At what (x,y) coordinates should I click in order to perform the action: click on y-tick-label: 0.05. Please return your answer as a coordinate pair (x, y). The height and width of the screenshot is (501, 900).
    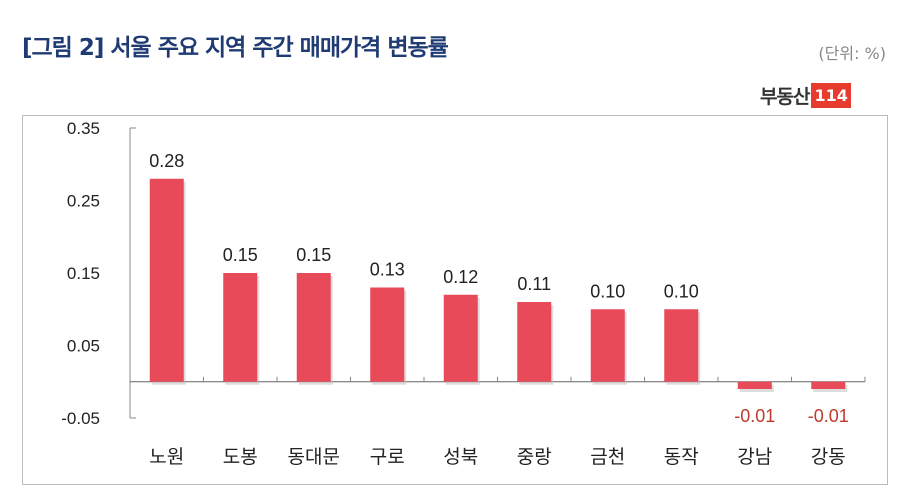
    Looking at the image, I should click on (83, 346).